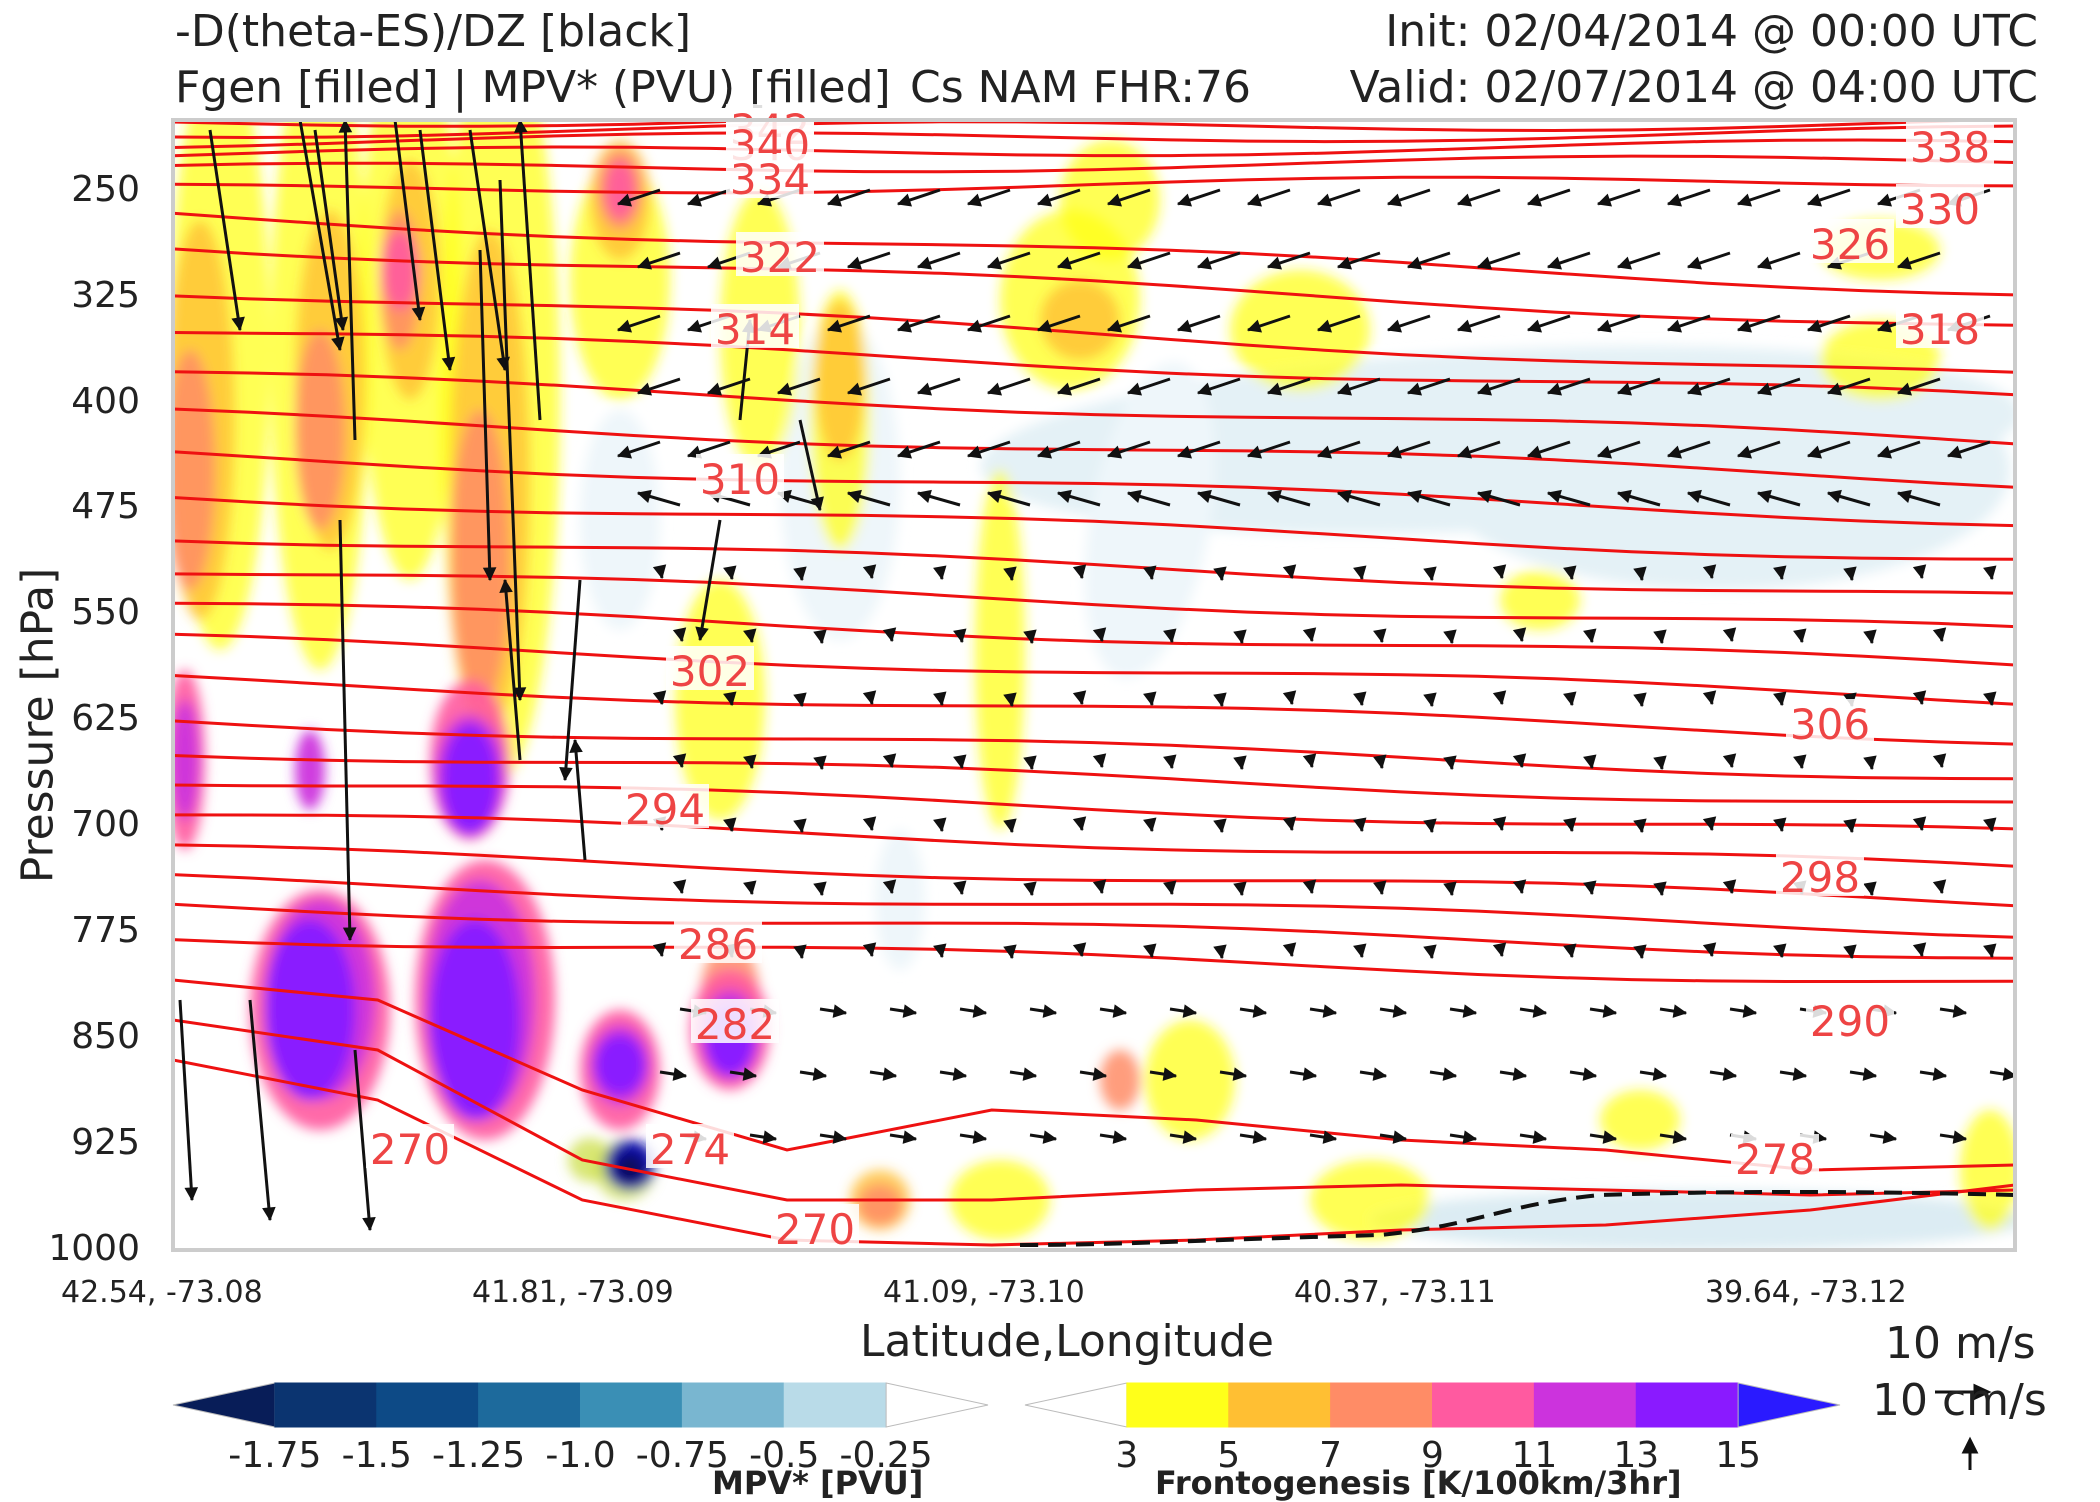 The width and height of the screenshot is (2100, 1502). What do you see at coordinates (1127, 1455) in the screenshot?
I see `colorbar-tick-label: 3` at bounding box center [1127, 1455].